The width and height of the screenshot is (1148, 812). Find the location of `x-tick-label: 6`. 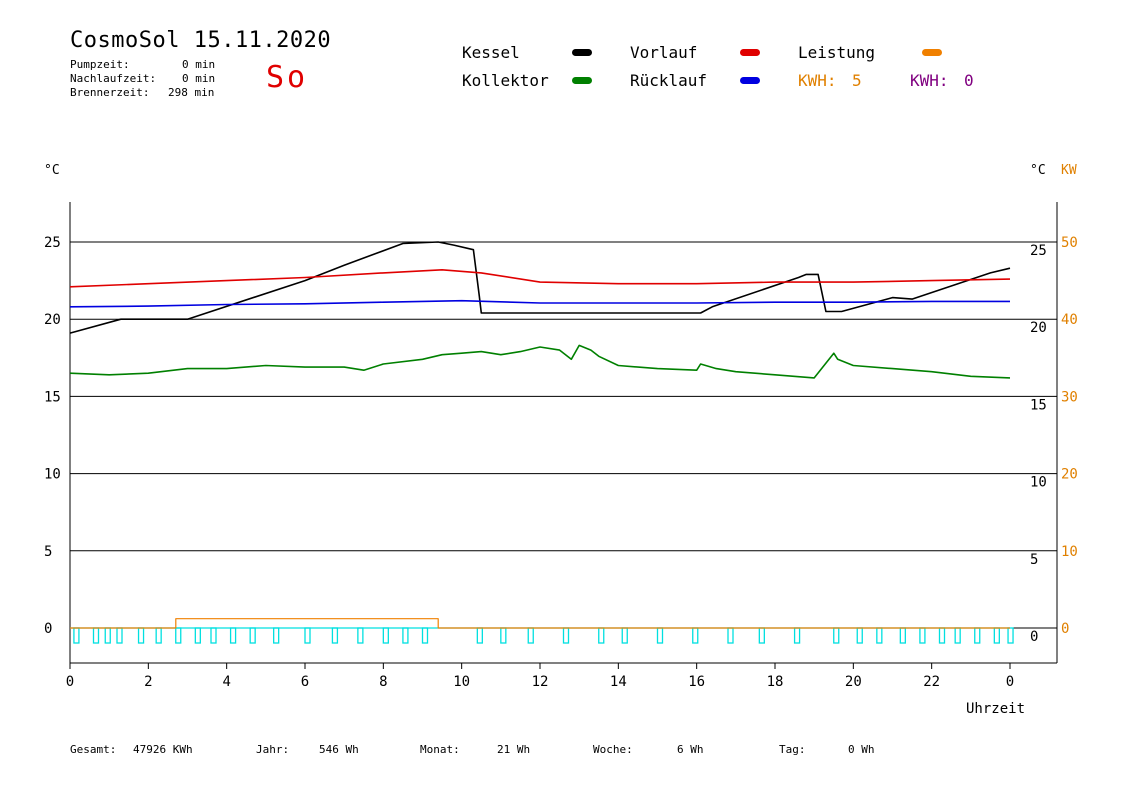

x-tick-label: 6 is located at coordinates (305, 682).